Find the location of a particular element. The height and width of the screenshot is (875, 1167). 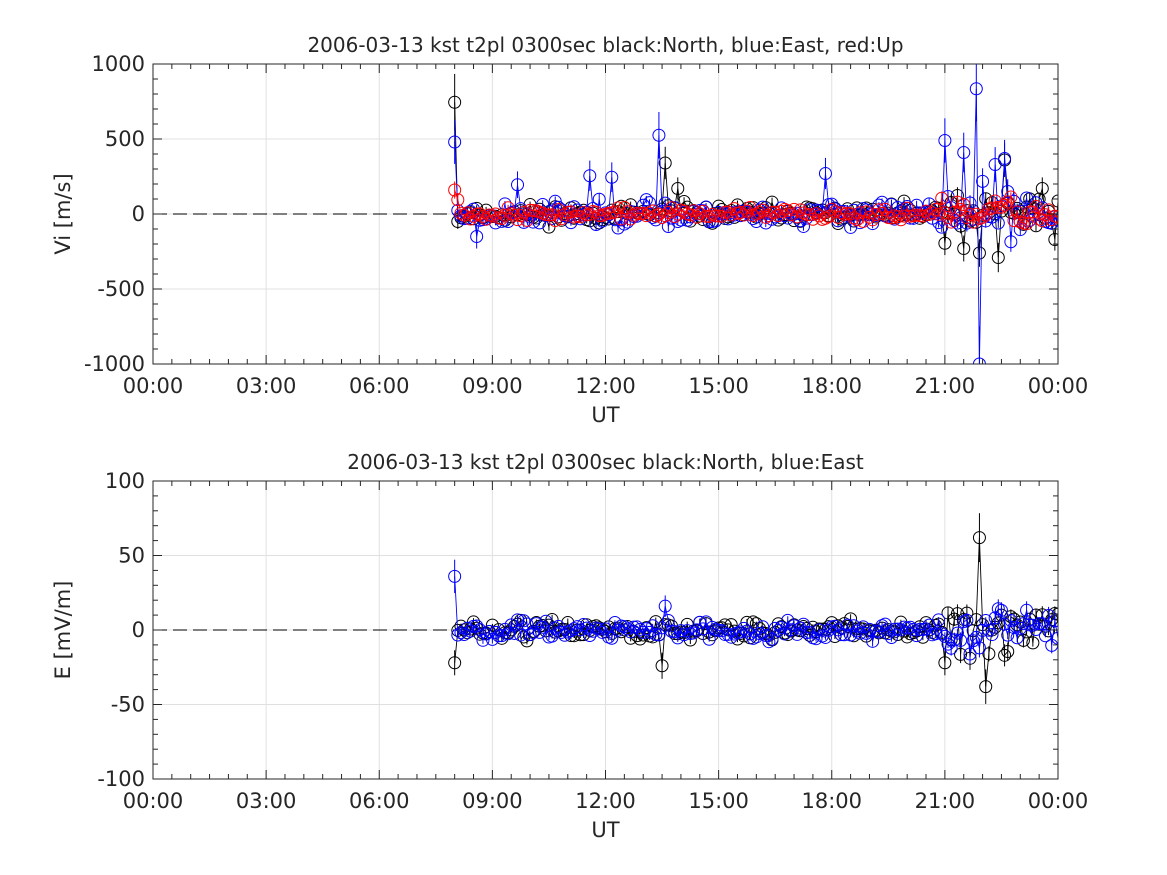

x-tick-label: 00:00 is located at coordinates (1058, 801).